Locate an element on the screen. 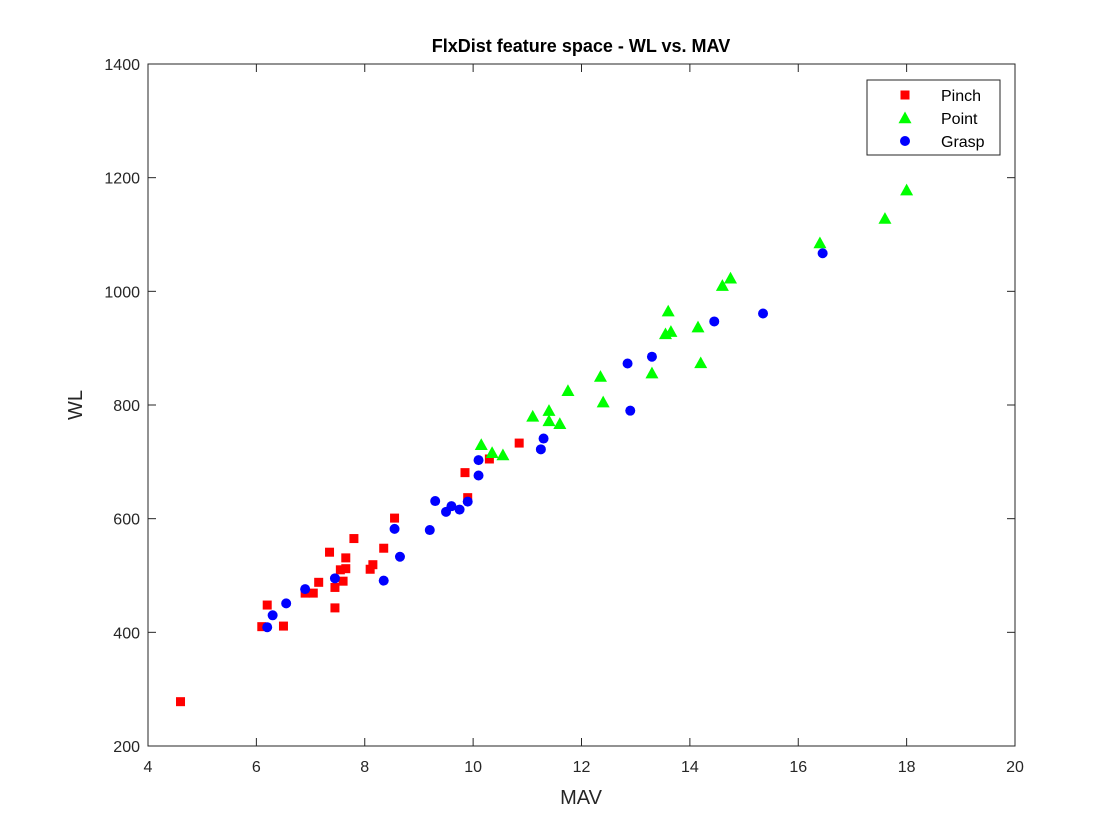 The height and width of the screenshot is (840, 1120). legend-label: Grasp is located at coordinates (963, 142).